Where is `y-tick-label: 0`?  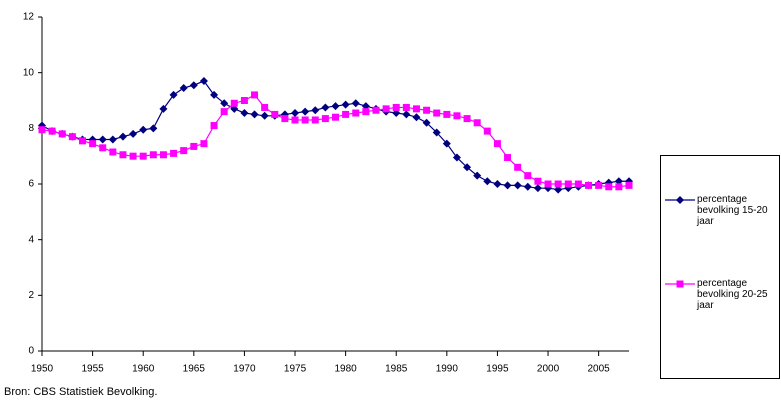
y-tick-label: 0 is located at coordinates (31, 351).